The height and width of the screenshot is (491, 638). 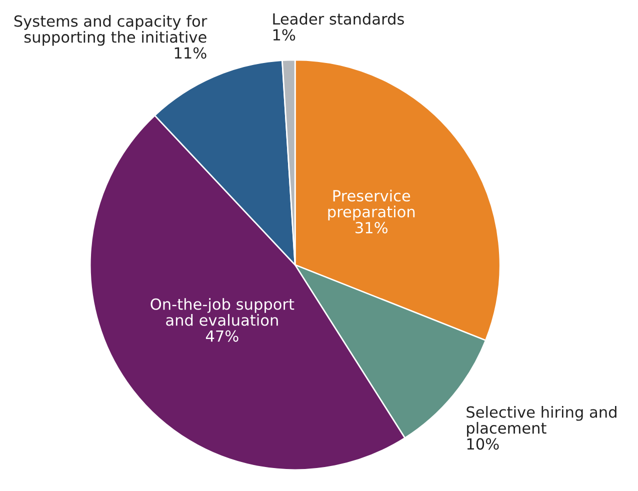 I want to click on slice-label: Preservice preparation, so click(x=371, y=205).